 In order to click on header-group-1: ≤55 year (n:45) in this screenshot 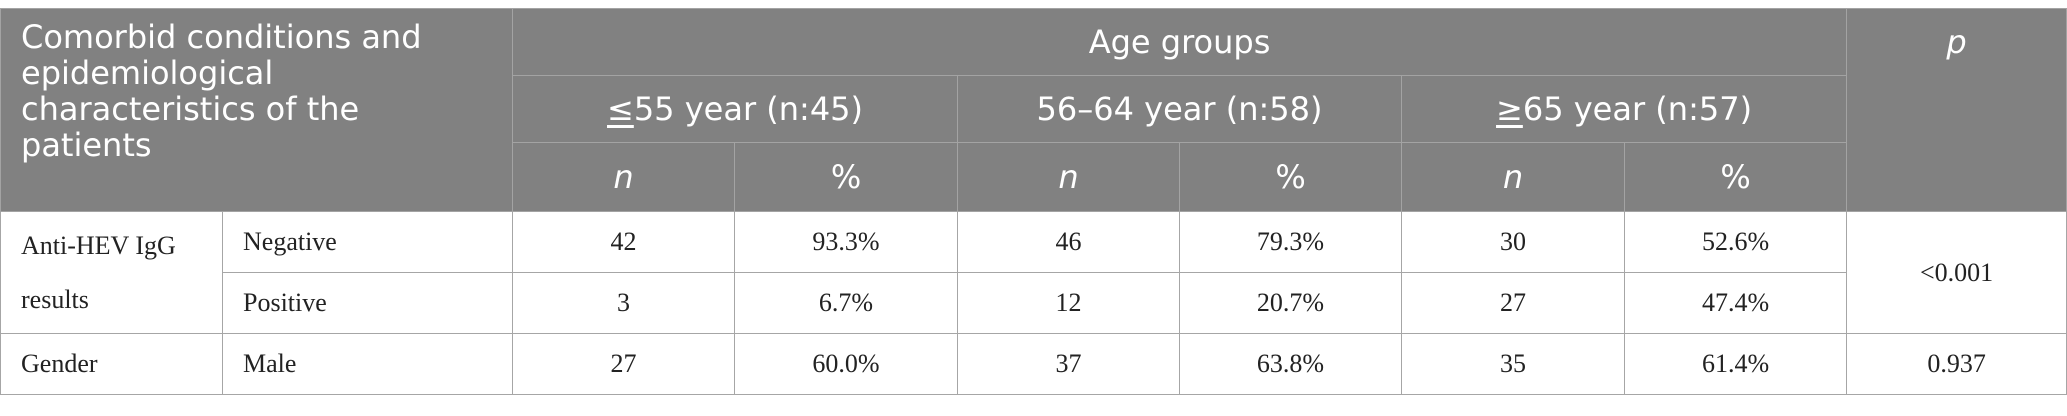, I will do `click(735, 109)`.